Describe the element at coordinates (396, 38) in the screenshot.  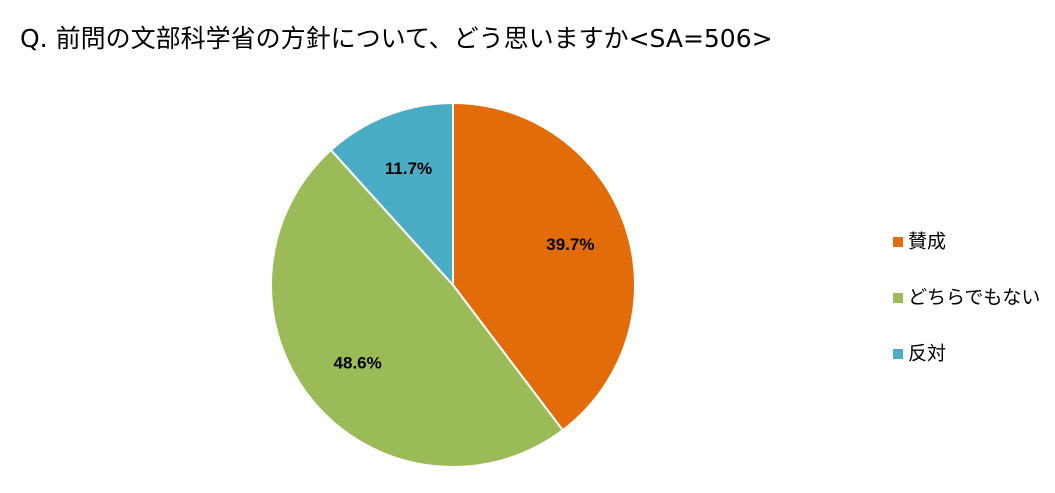
I see `chart-title: Q. 前問の文部科学省の方針について、どう思いますか<SA=506>` at that location.